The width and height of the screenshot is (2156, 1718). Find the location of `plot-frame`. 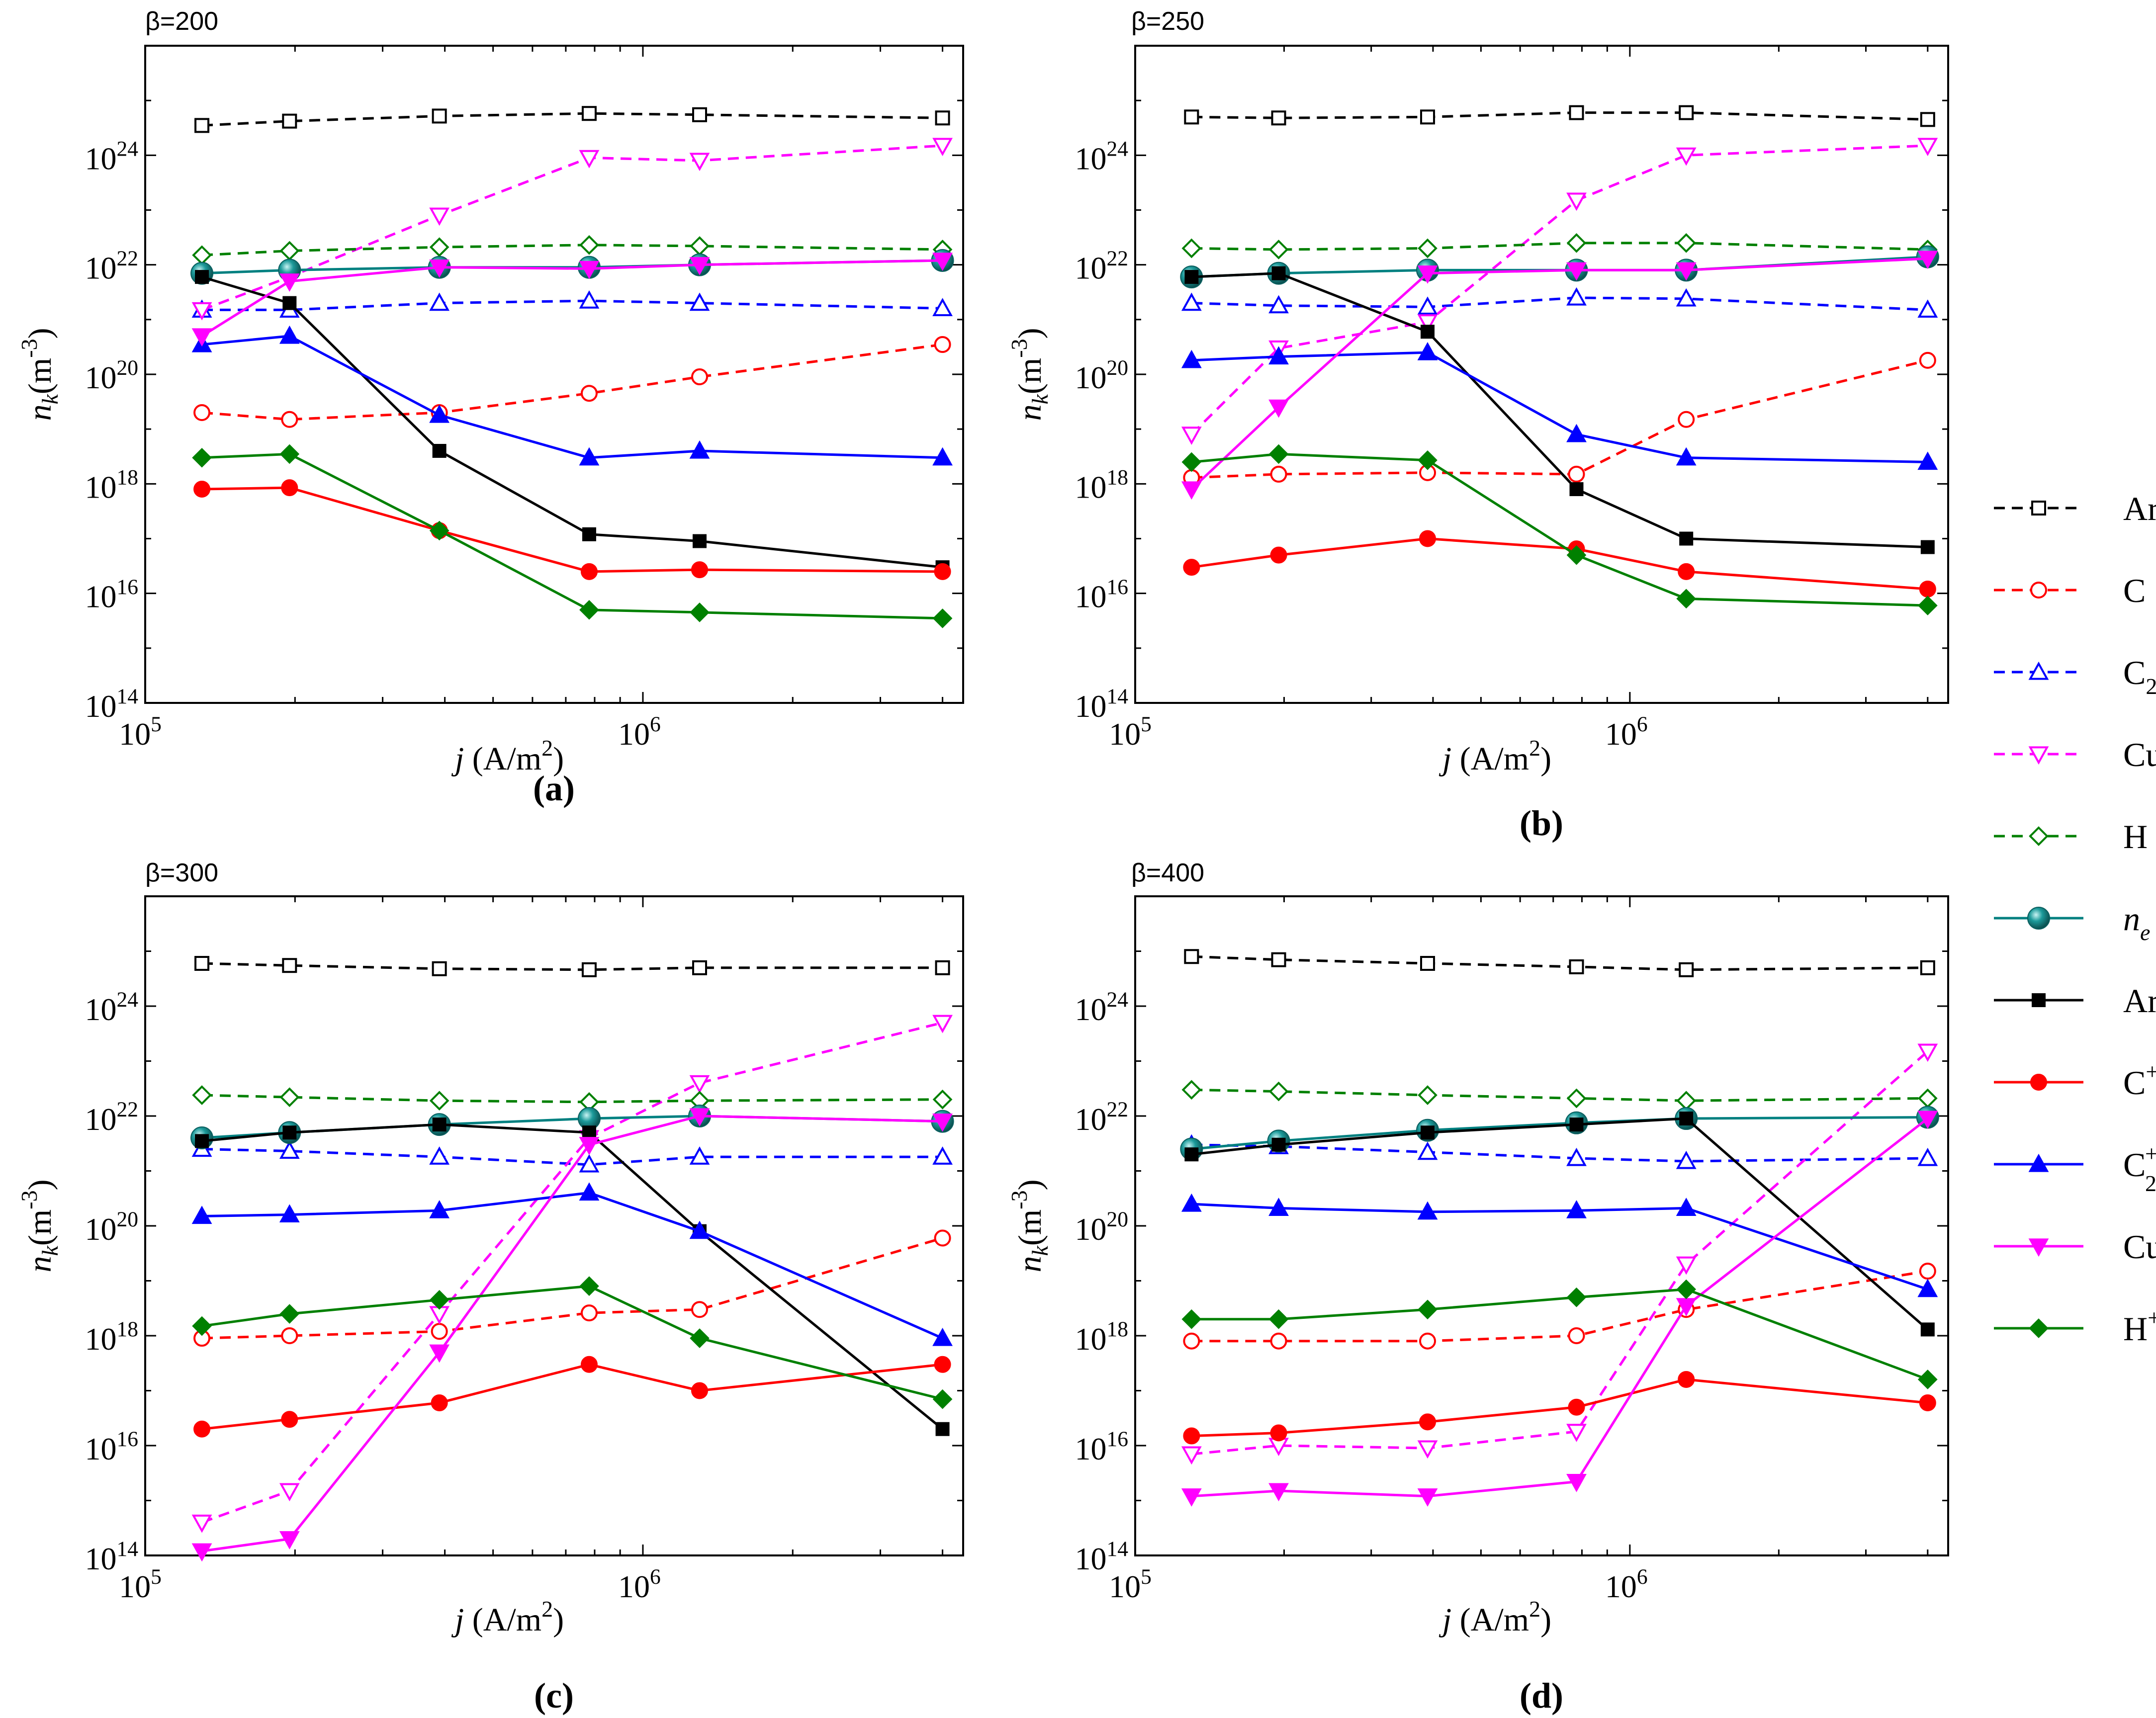

plot-frame is located at coordinates (1541, 1225).